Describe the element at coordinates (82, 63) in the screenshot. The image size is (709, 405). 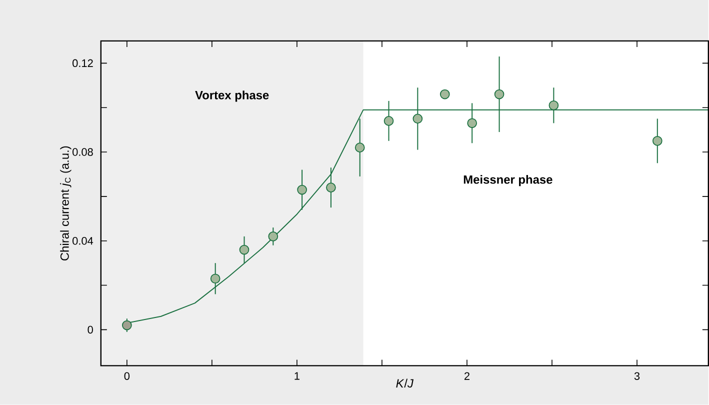
I see `y-tick-label: 0.12` at that location.